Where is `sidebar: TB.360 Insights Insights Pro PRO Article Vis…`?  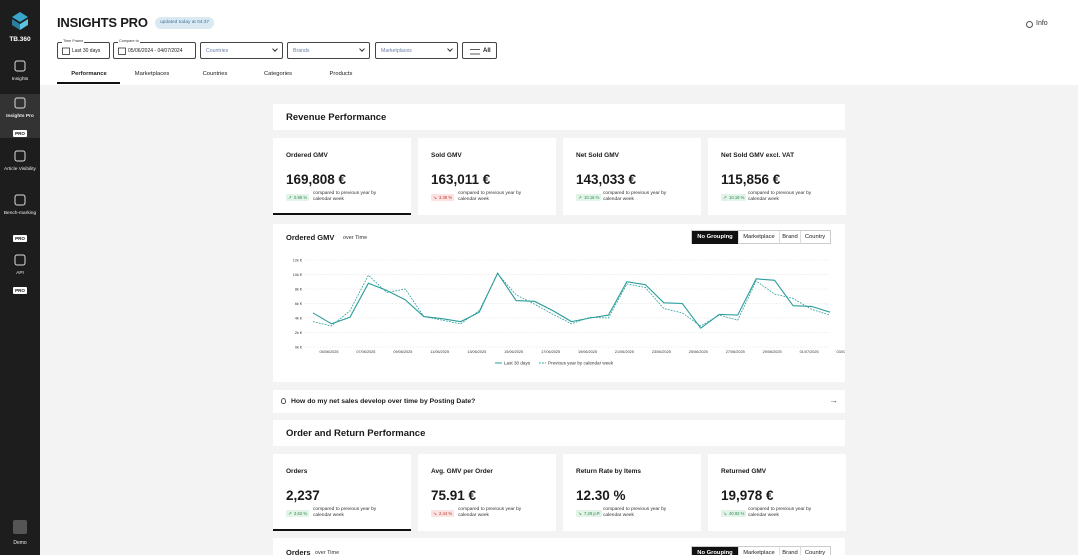 sidebar: TB.360 Insights Insights Pro PRO Article Vis… is located at coordinates (20, 277).